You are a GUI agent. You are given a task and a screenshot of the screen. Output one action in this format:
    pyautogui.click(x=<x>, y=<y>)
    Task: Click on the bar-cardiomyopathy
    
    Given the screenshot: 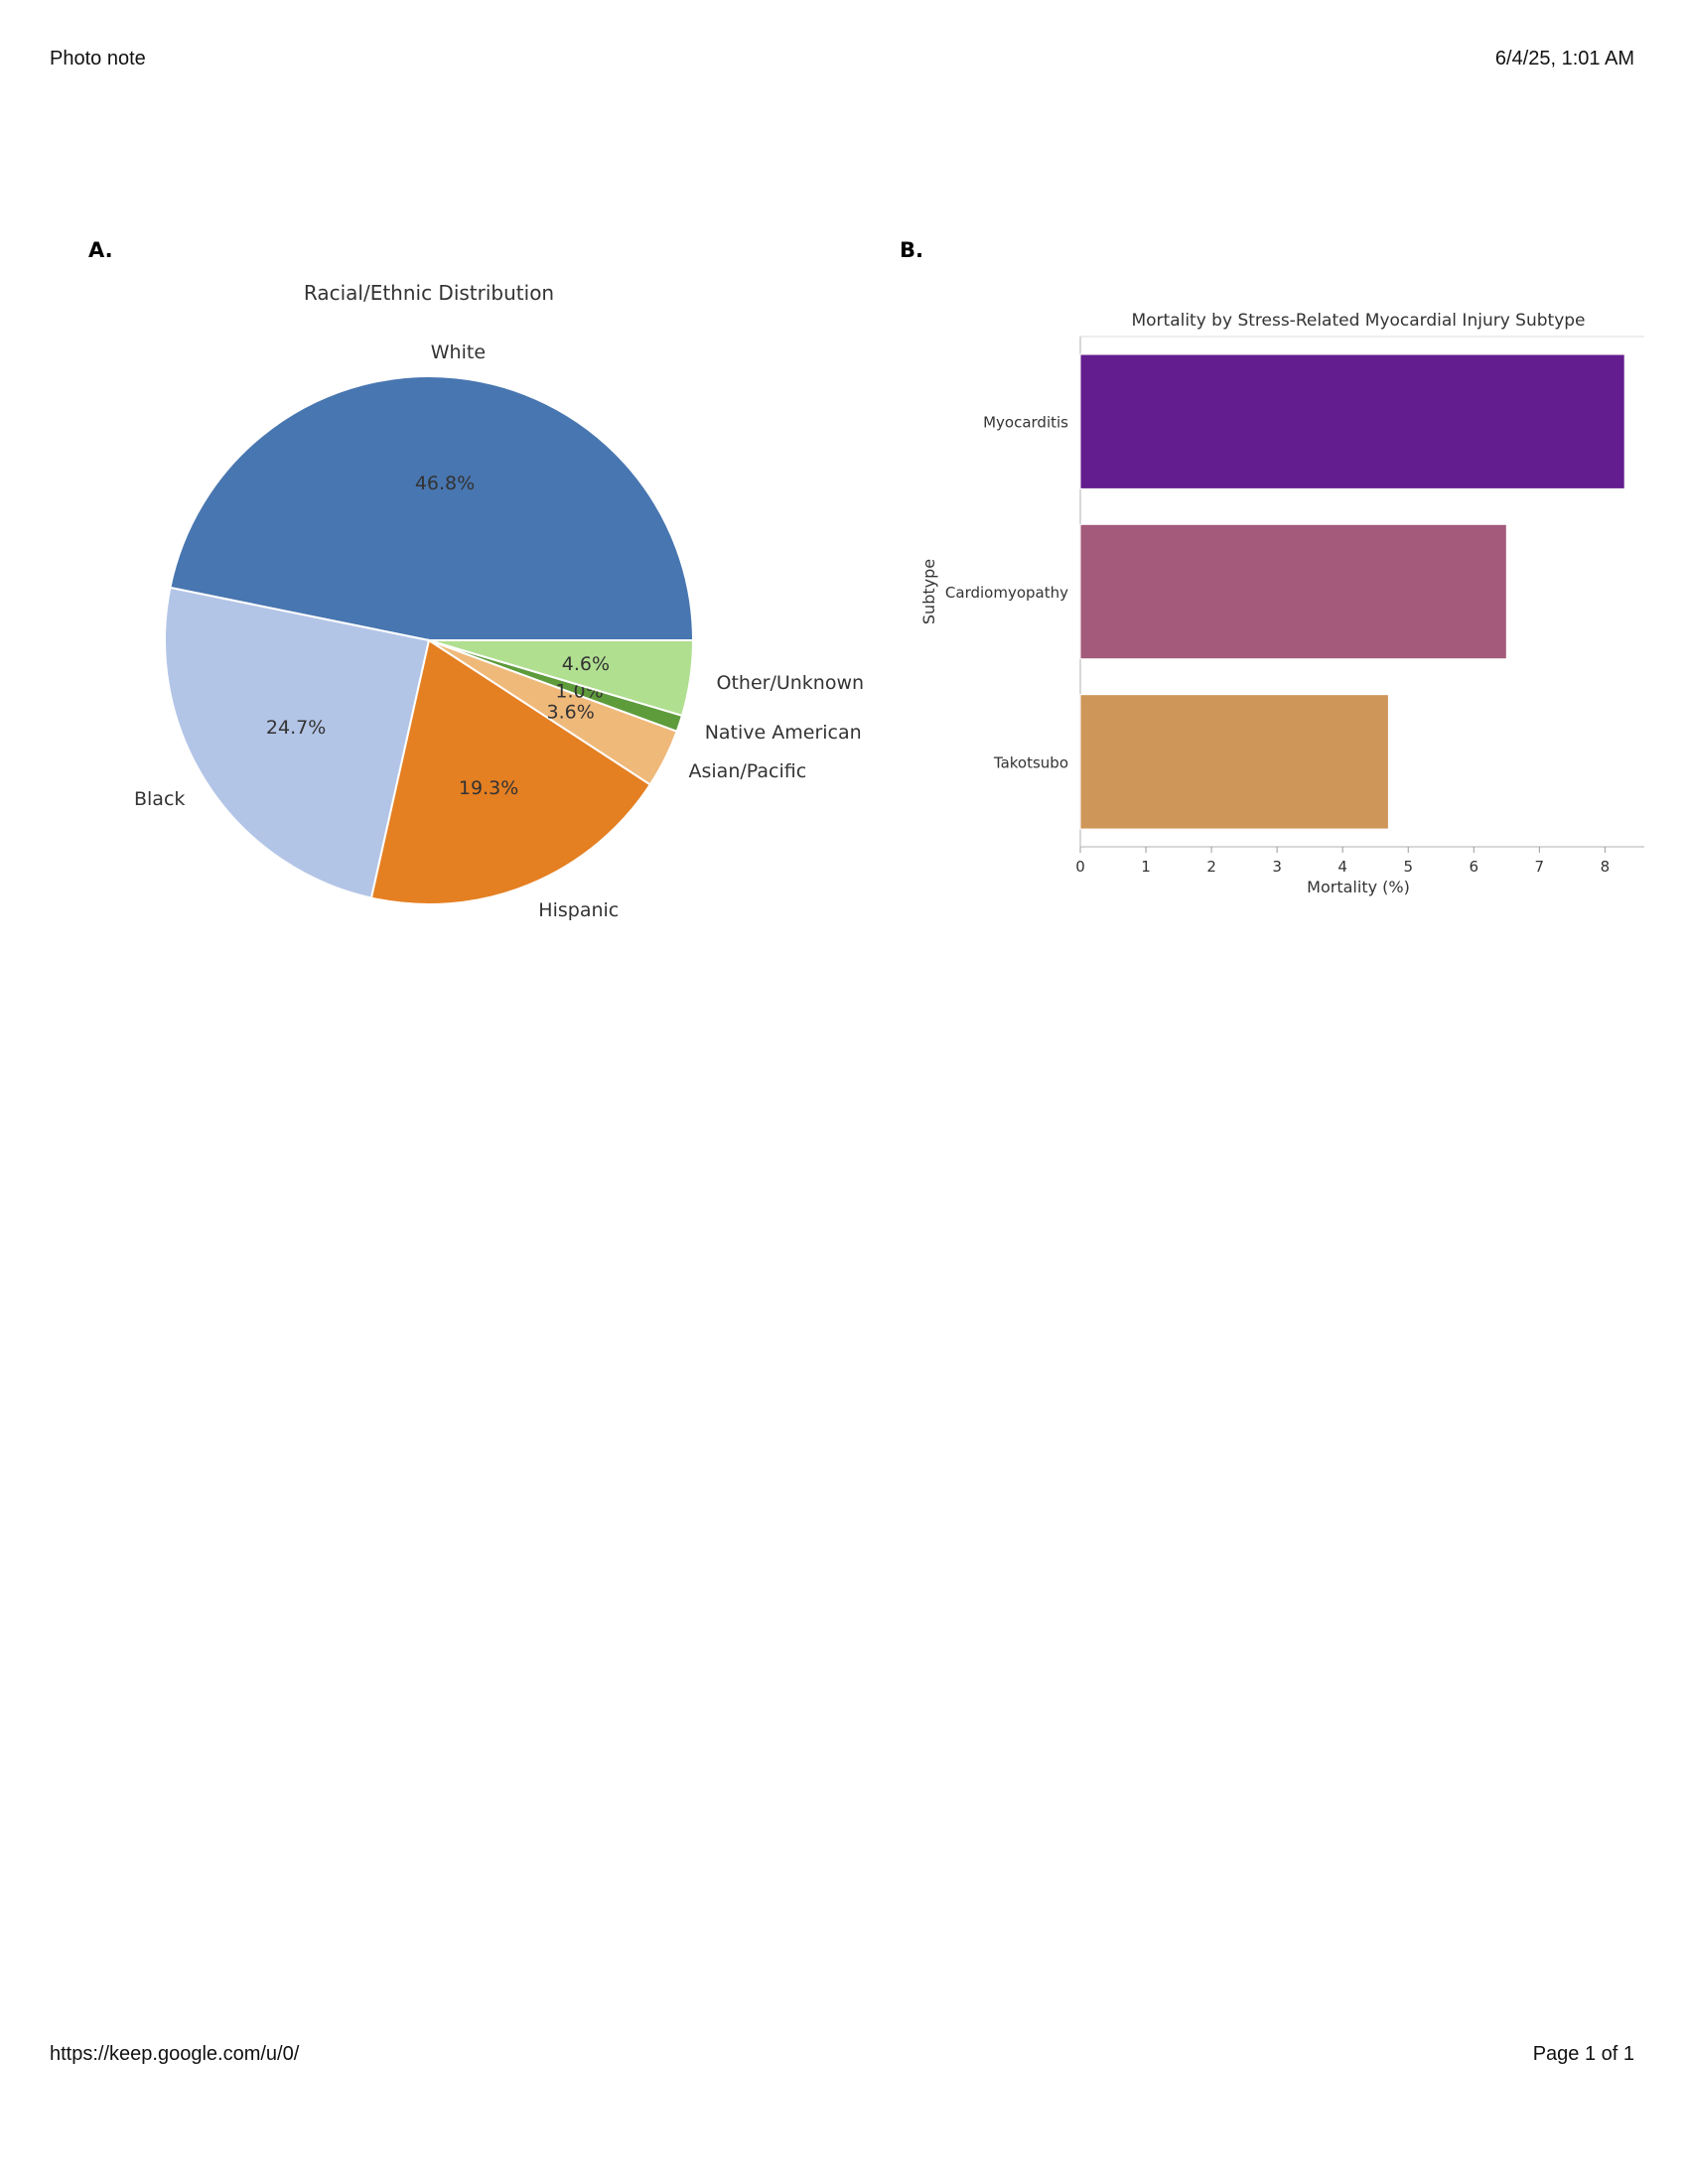 What is the action you would take?
    pyautogui.click(x=1293, y=591)
    